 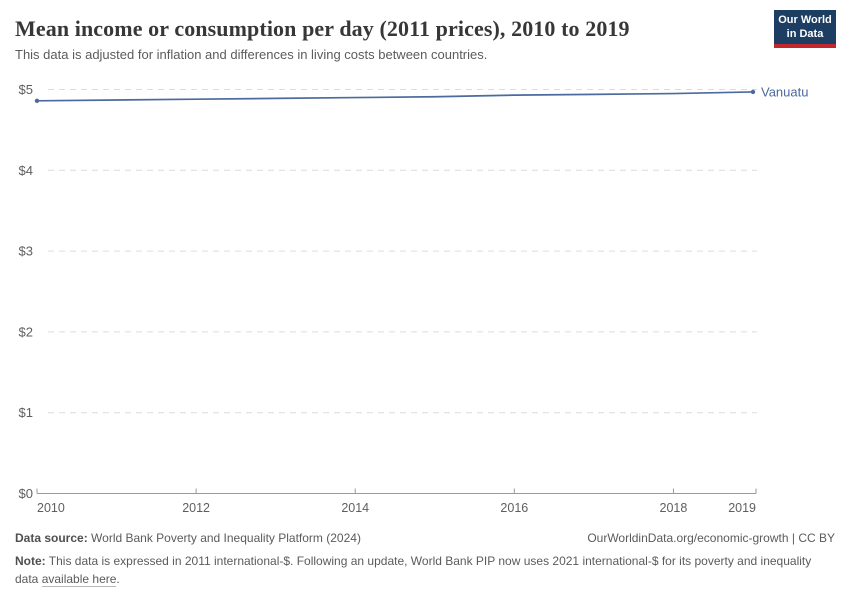 What do you see at coordinates (51, 508) in the screenshot?
I see `x-axis-label: 2010` at bounding box center [51, 508].